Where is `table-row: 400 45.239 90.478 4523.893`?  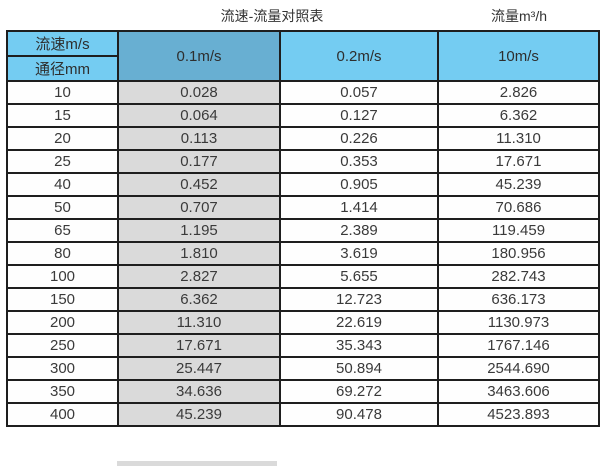
table-row: 400 45.239 90.478 4523.893 is located at coordinates (303, 414).